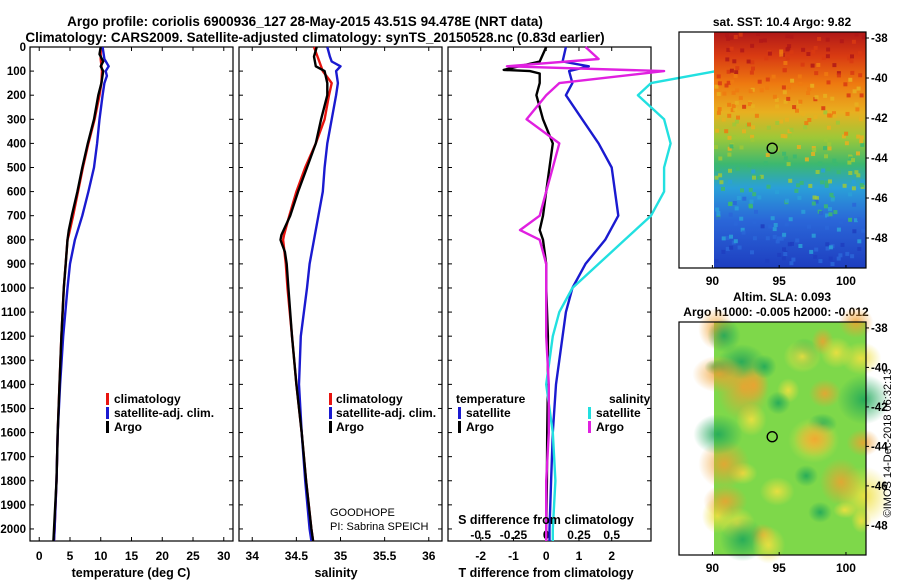 Image resolution: width=900 pixels, height=580 pixels. What do you see at coordinates (713, 568) in the screenshot?
I see `lon-tick-label: 90` at bounding box center [713, 568].